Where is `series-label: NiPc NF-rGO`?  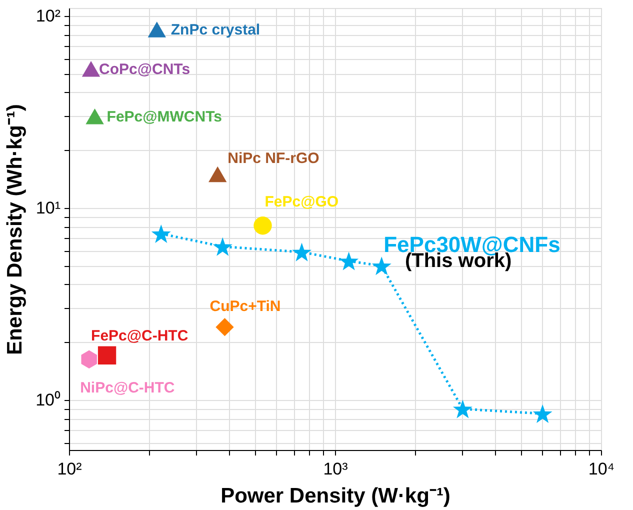
series-label: NiPc NF-rGO is located at coordinates (274, 159).